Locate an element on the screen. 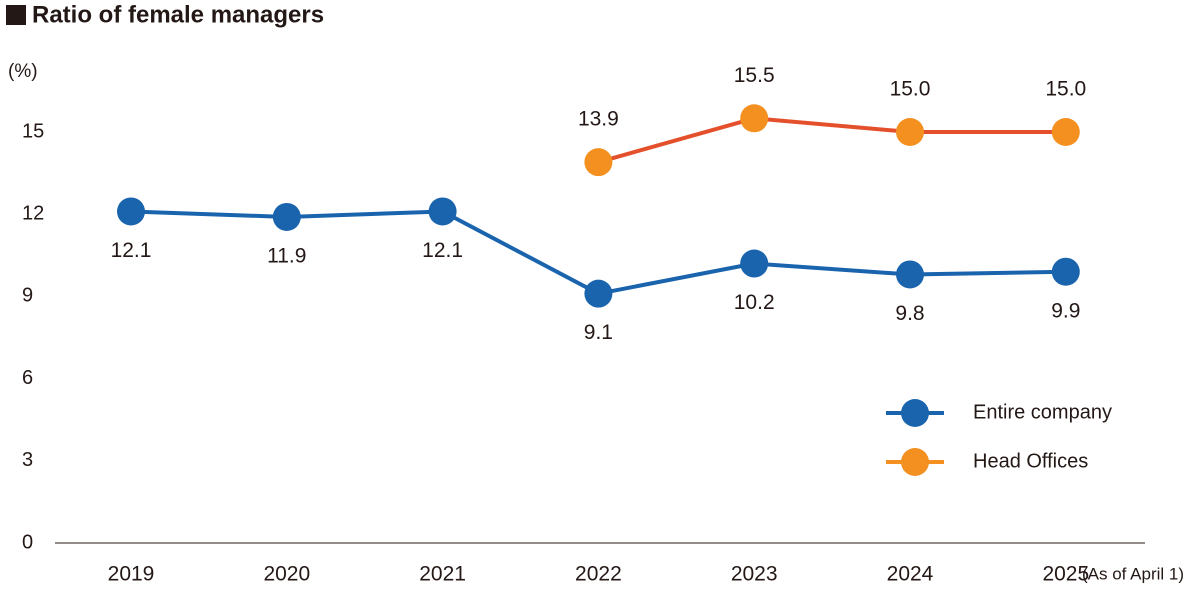 The image size is (1200, 591). legend-label: Entire company is located at coordinates (1042, 412).